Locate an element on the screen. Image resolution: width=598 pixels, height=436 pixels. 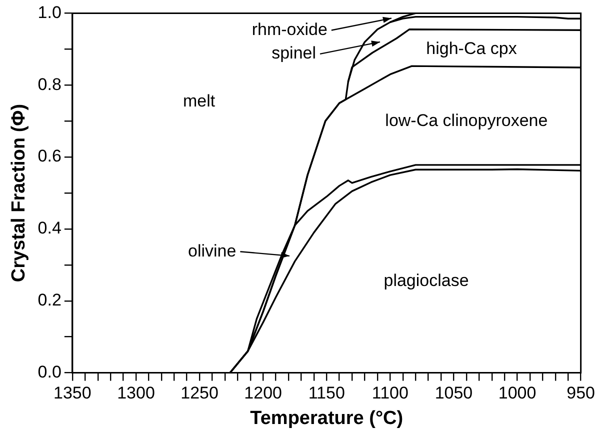
x-tick-label: 1150 is located at coordinates (326, 393).